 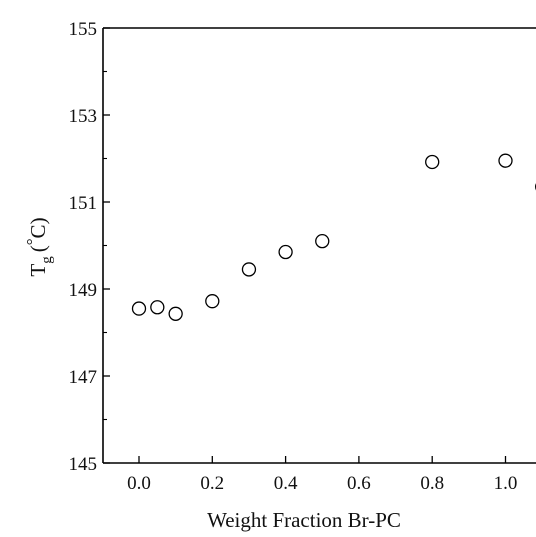 I want to click on y-tick-label: 145, so click(x=83, y=464).